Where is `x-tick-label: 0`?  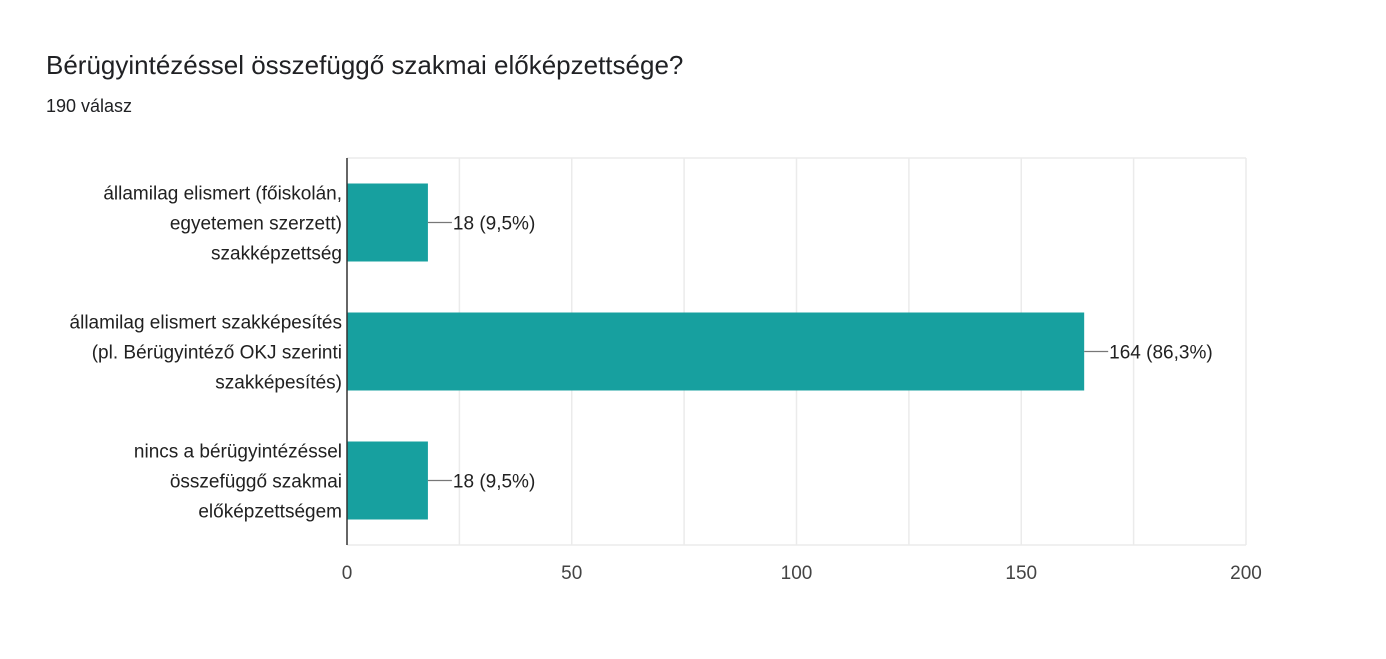 x-tick-label: 0 is located at coordinates (347, 573).